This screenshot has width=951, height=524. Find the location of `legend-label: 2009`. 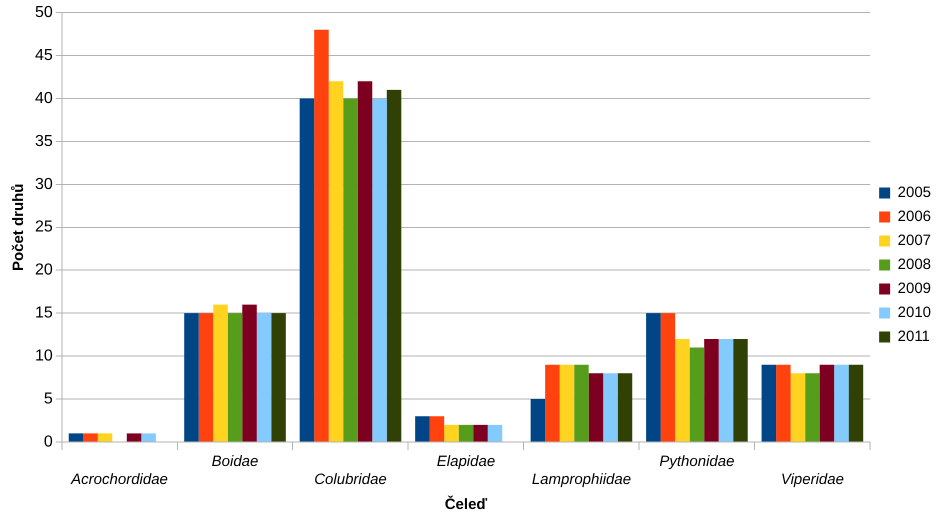

legend-label: 2009 is located at coordinates (915, 289).